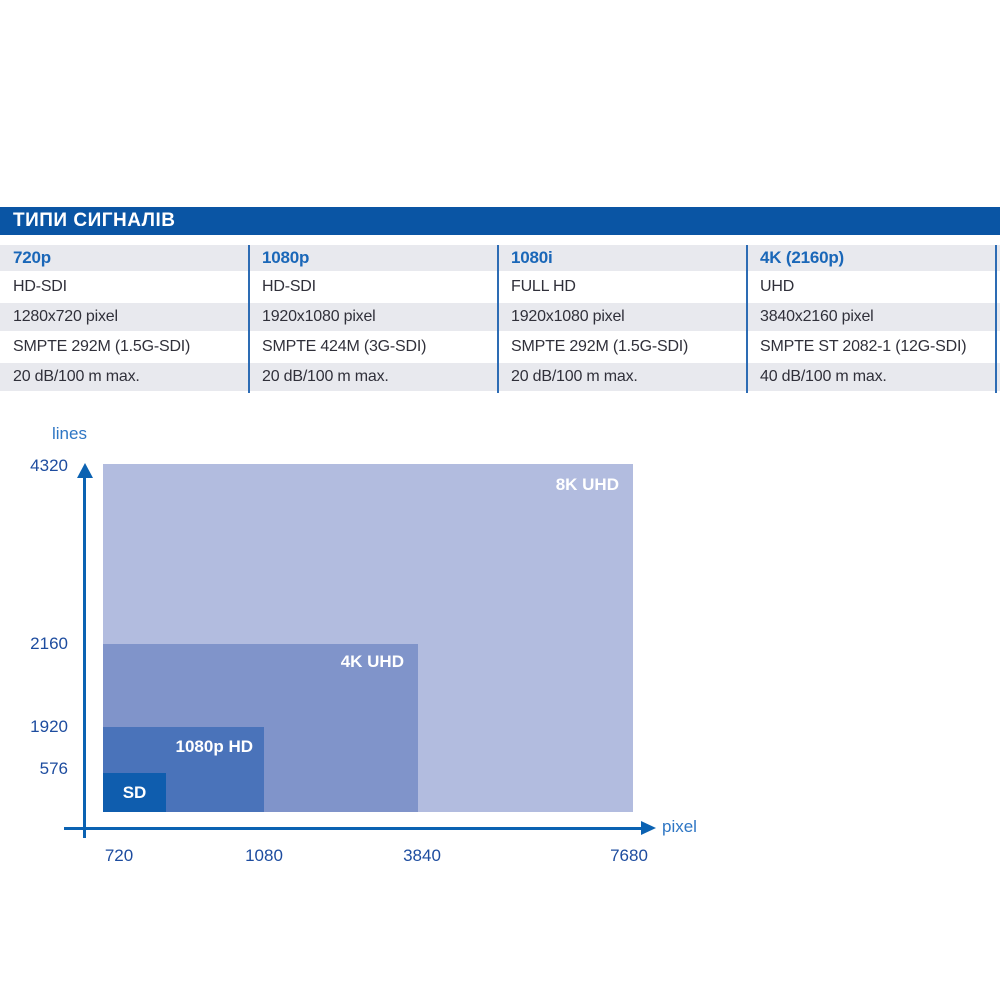 Image resolution: width=1000 pixels, height=1000 pixels. Describe the element at coordinates (802, 257) in the screenshot. I see `column-header-4k: 4K (2160p)` at that location.